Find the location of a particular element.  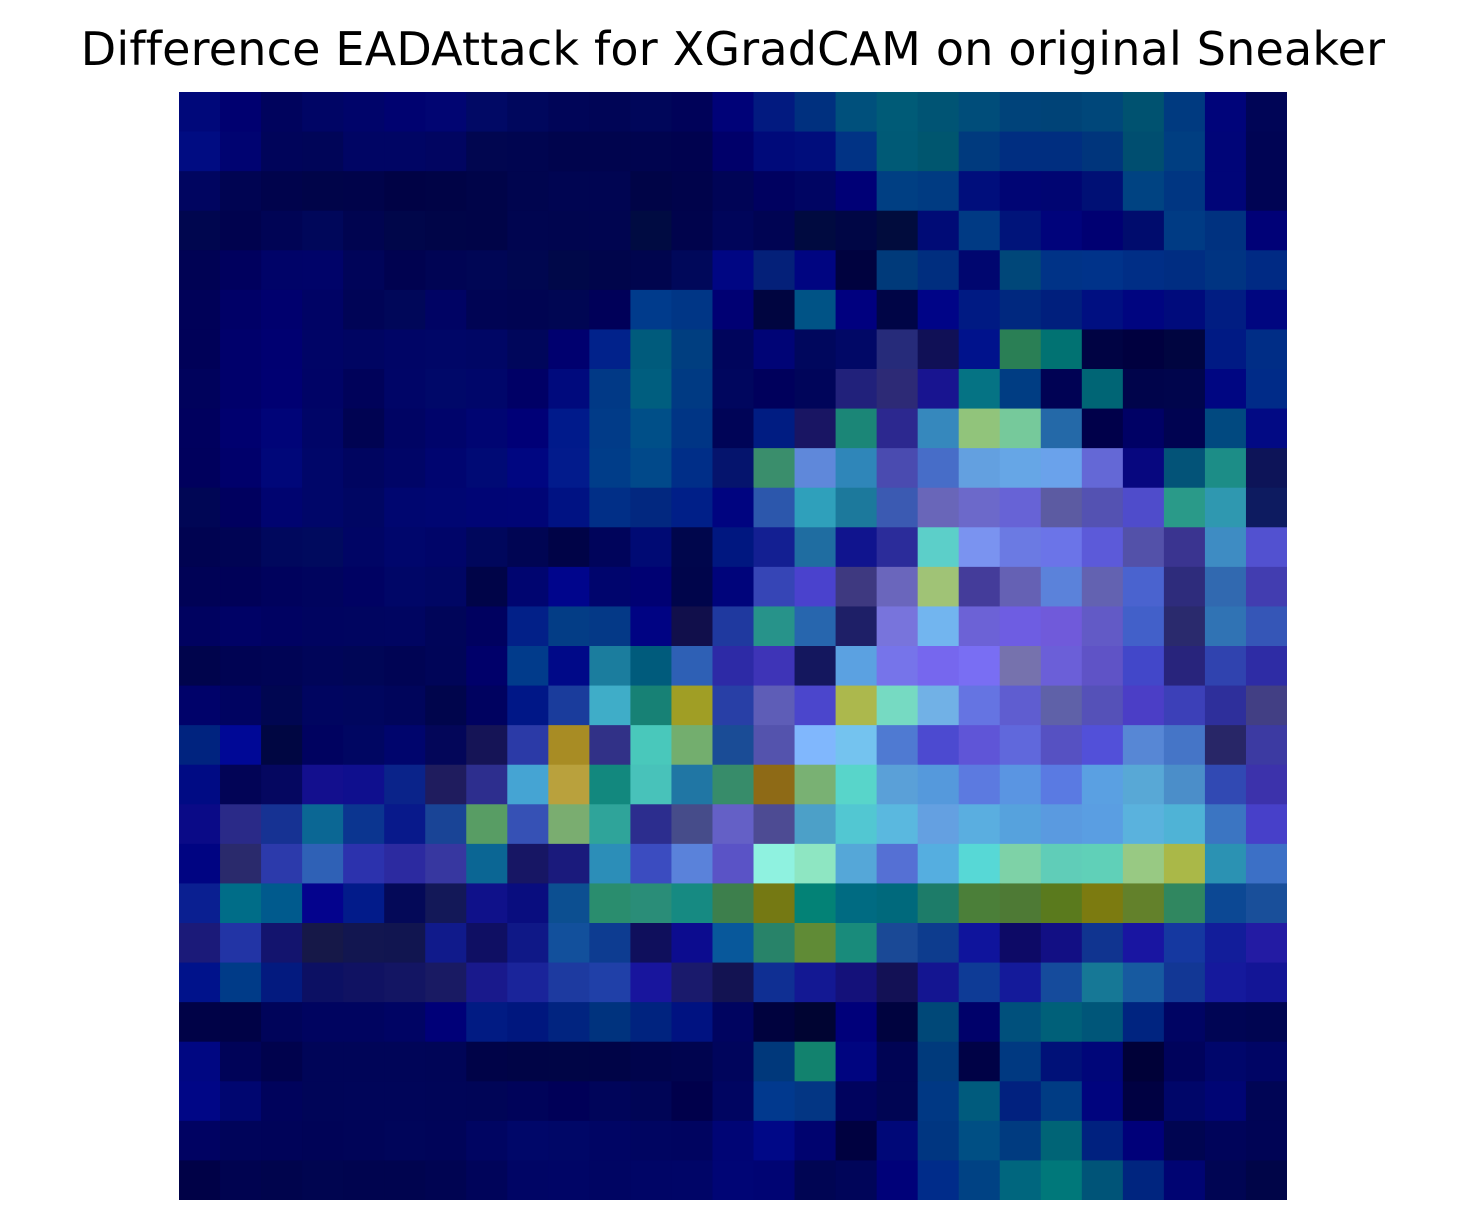

heatmap-cell-r14-c16 is located at coordinates (856, 666).